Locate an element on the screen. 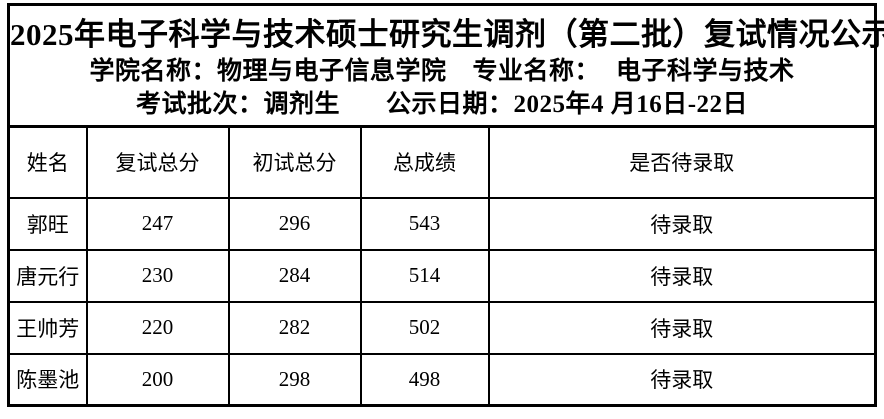 The height and width of the screenshot is (419, 884). column-header-retest-score: 复试总分 is located at coordinates (157, 162).